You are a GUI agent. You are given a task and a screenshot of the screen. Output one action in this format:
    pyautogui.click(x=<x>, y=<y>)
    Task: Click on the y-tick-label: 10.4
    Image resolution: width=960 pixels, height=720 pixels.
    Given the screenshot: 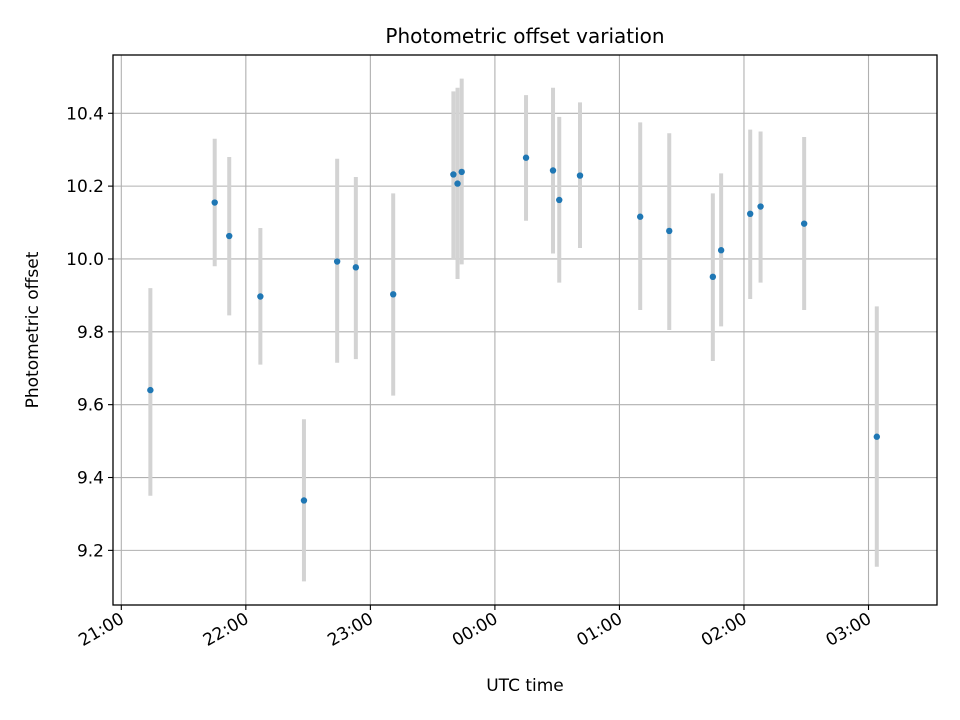 What is the action you would take?
    pyautogui.click(x=85, y=114)
    